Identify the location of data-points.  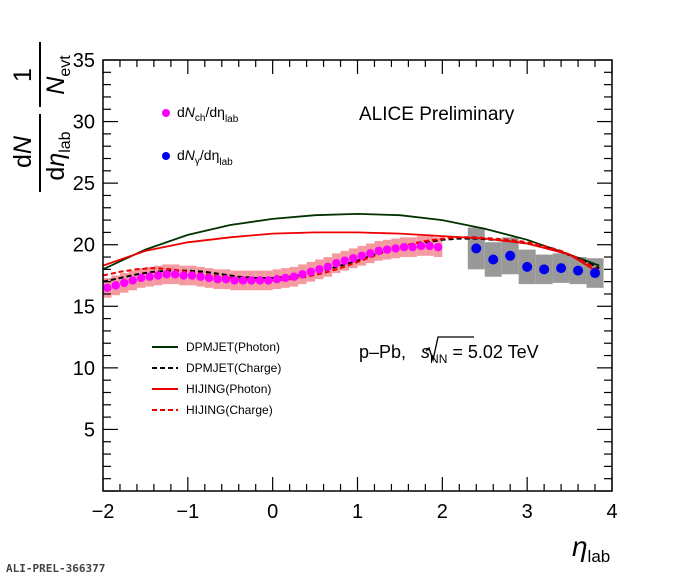
(352, 267).